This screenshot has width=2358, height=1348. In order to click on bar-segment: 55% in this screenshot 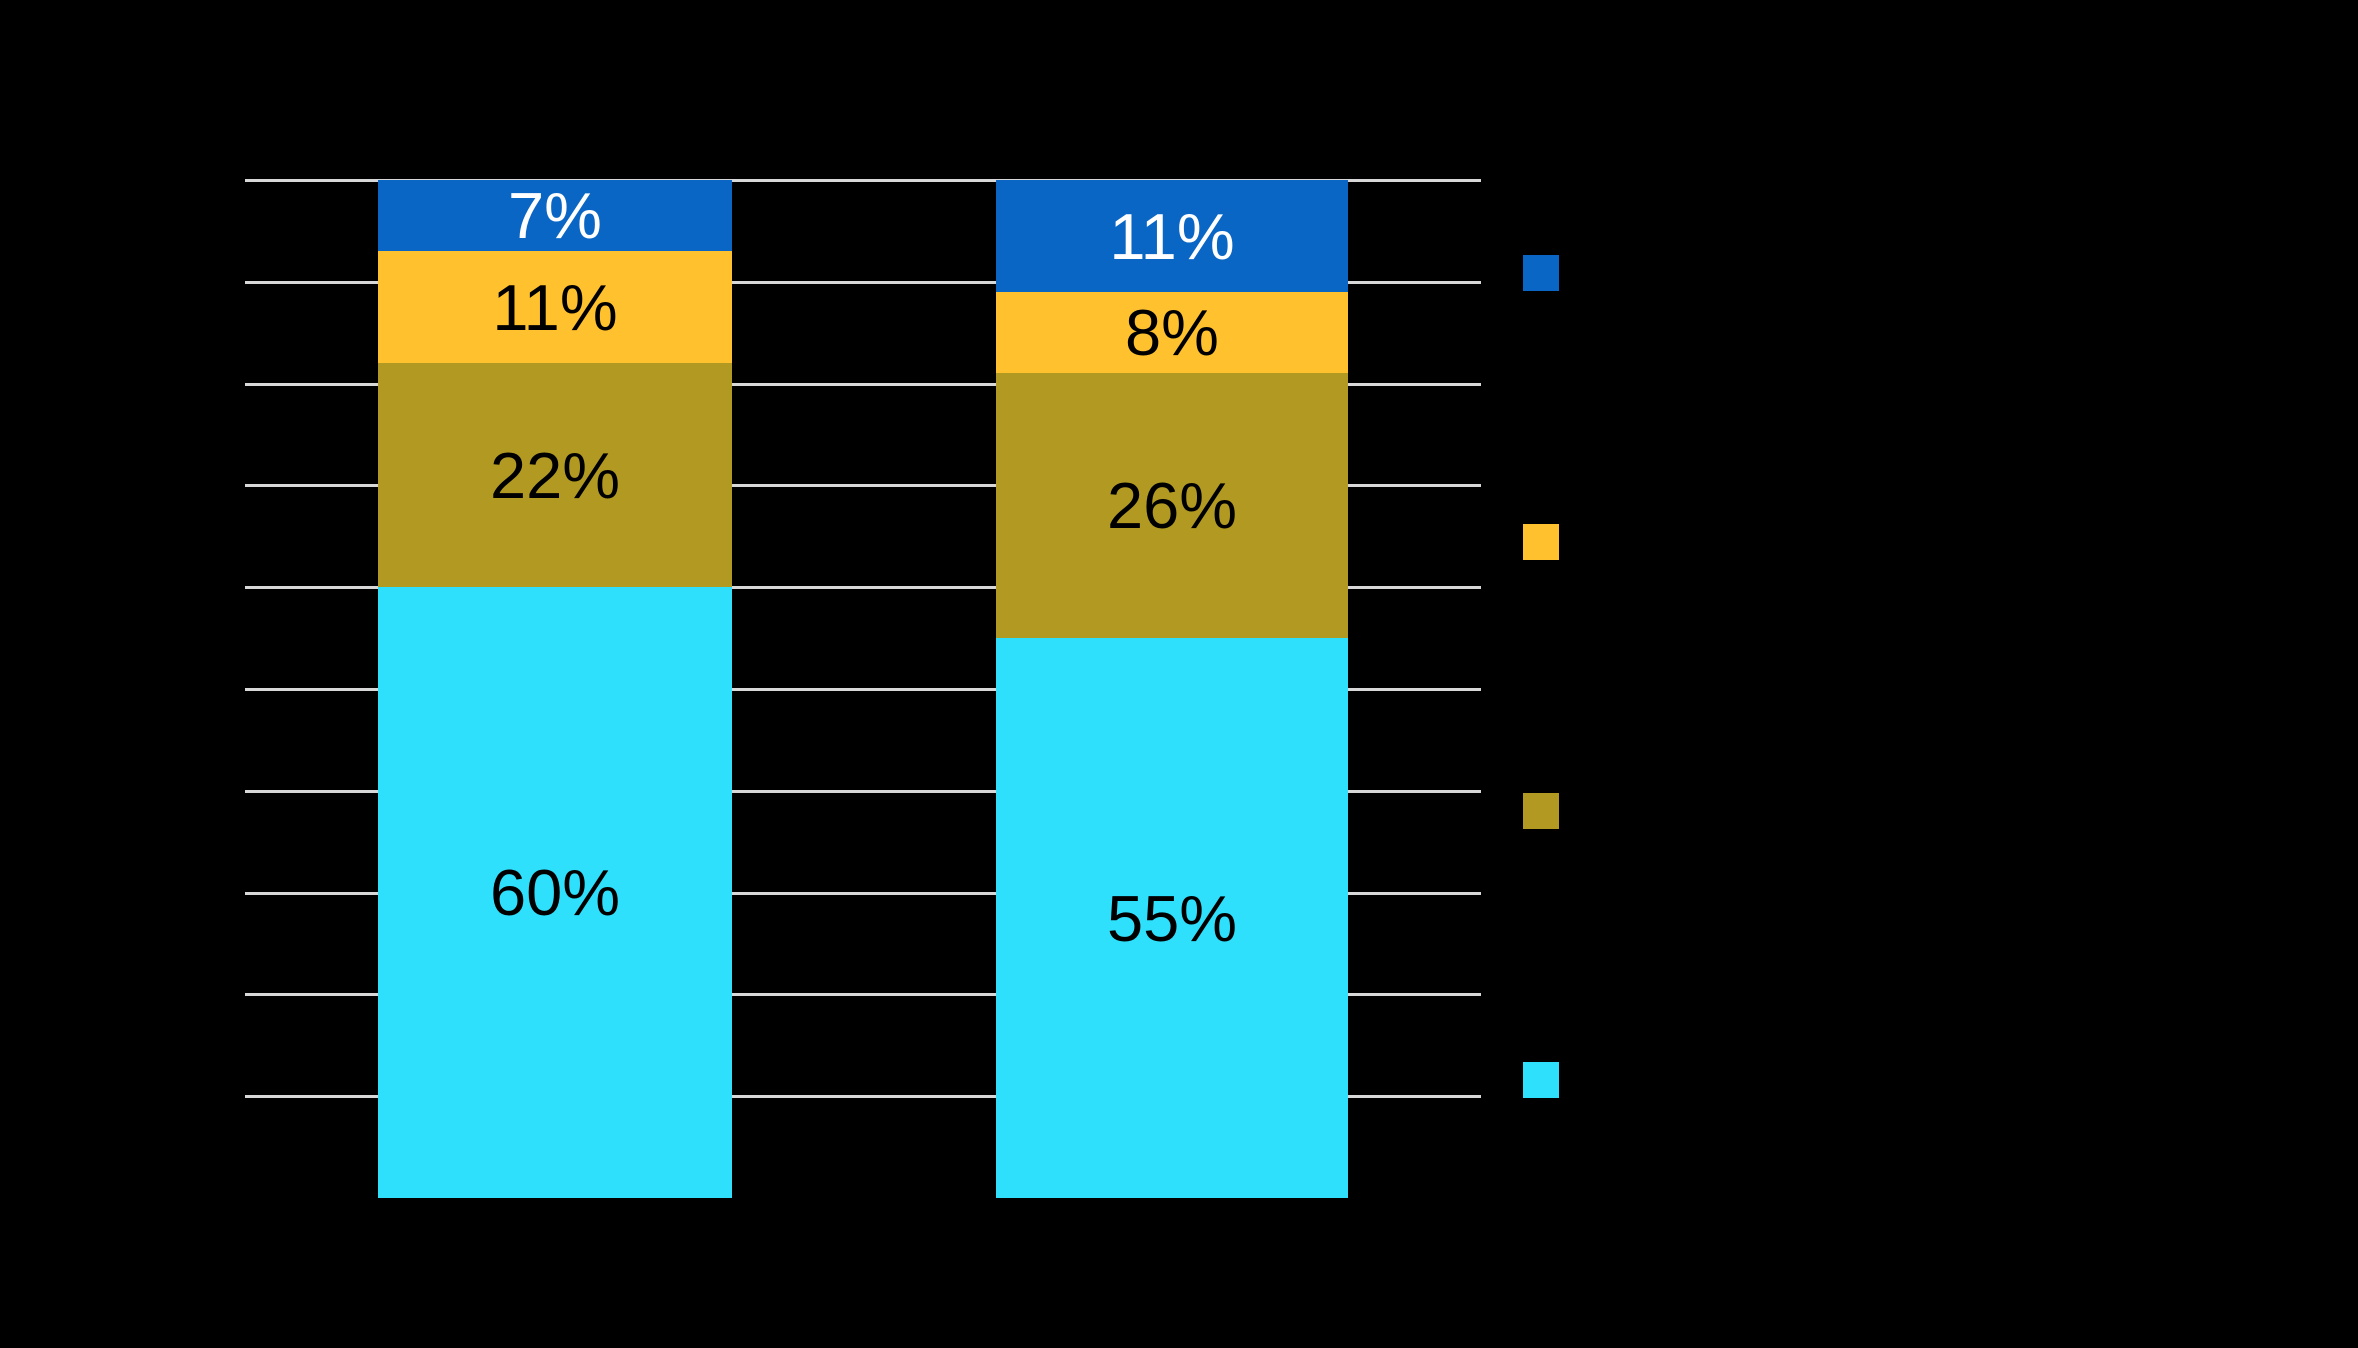, I will do `click(1172, 918)`.